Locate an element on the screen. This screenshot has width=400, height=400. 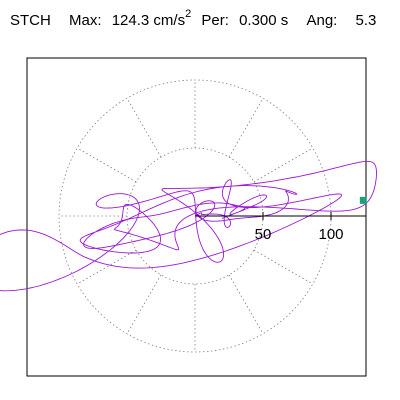
station-code: STCH is located at coordinates (30, 20).